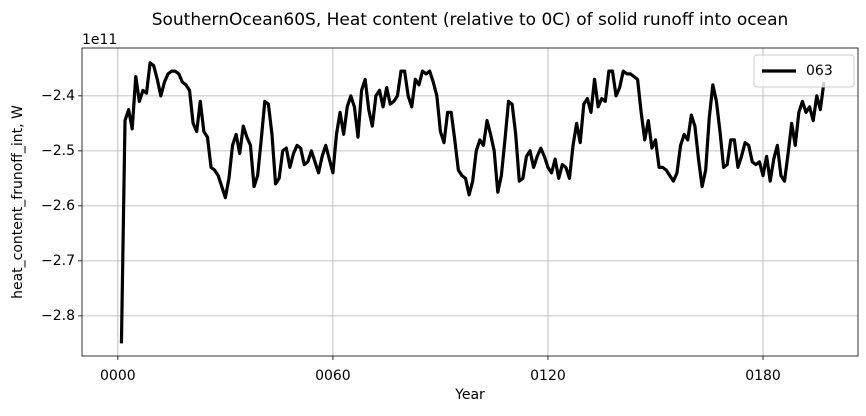 This screenshot has height=416, width=866. Describe the element at coordinates (469, 395) in the screenshot. I see `x-axis-label: Year` at that location.